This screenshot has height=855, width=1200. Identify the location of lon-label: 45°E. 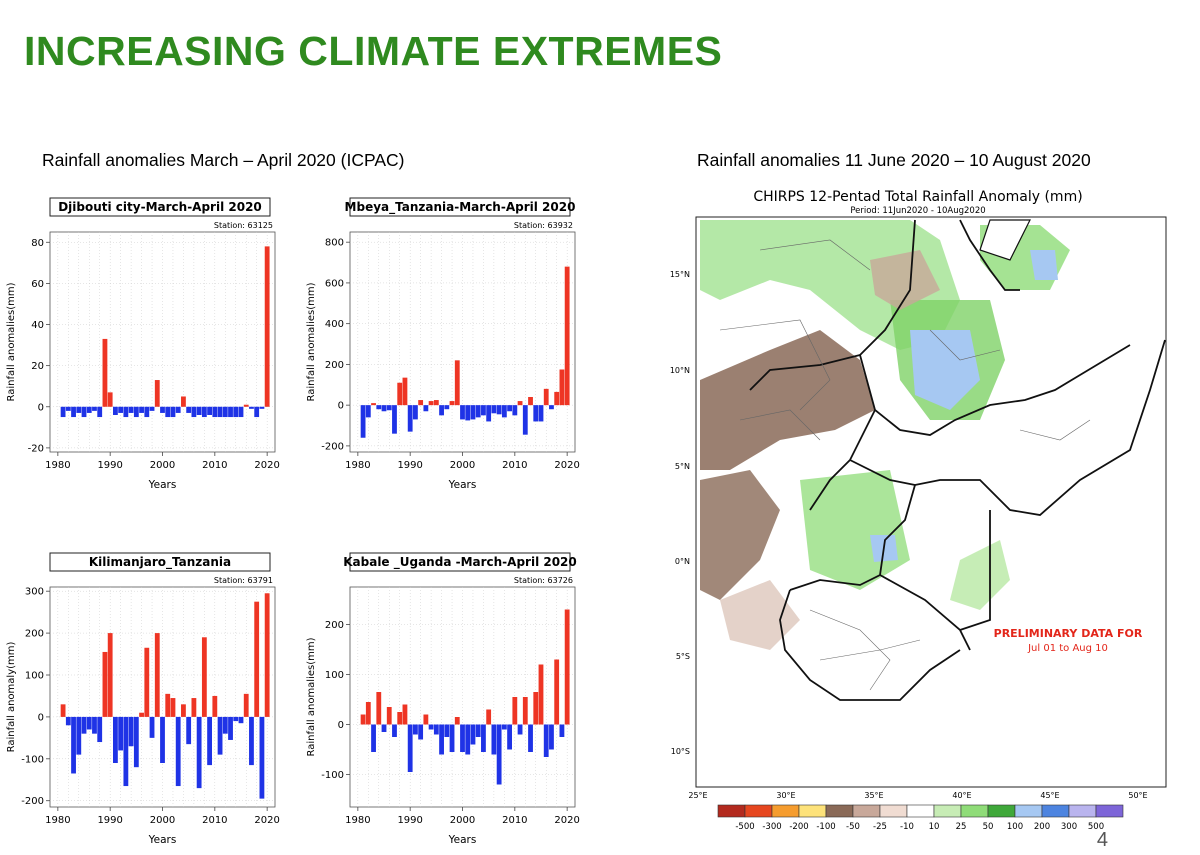
(1049, 795).